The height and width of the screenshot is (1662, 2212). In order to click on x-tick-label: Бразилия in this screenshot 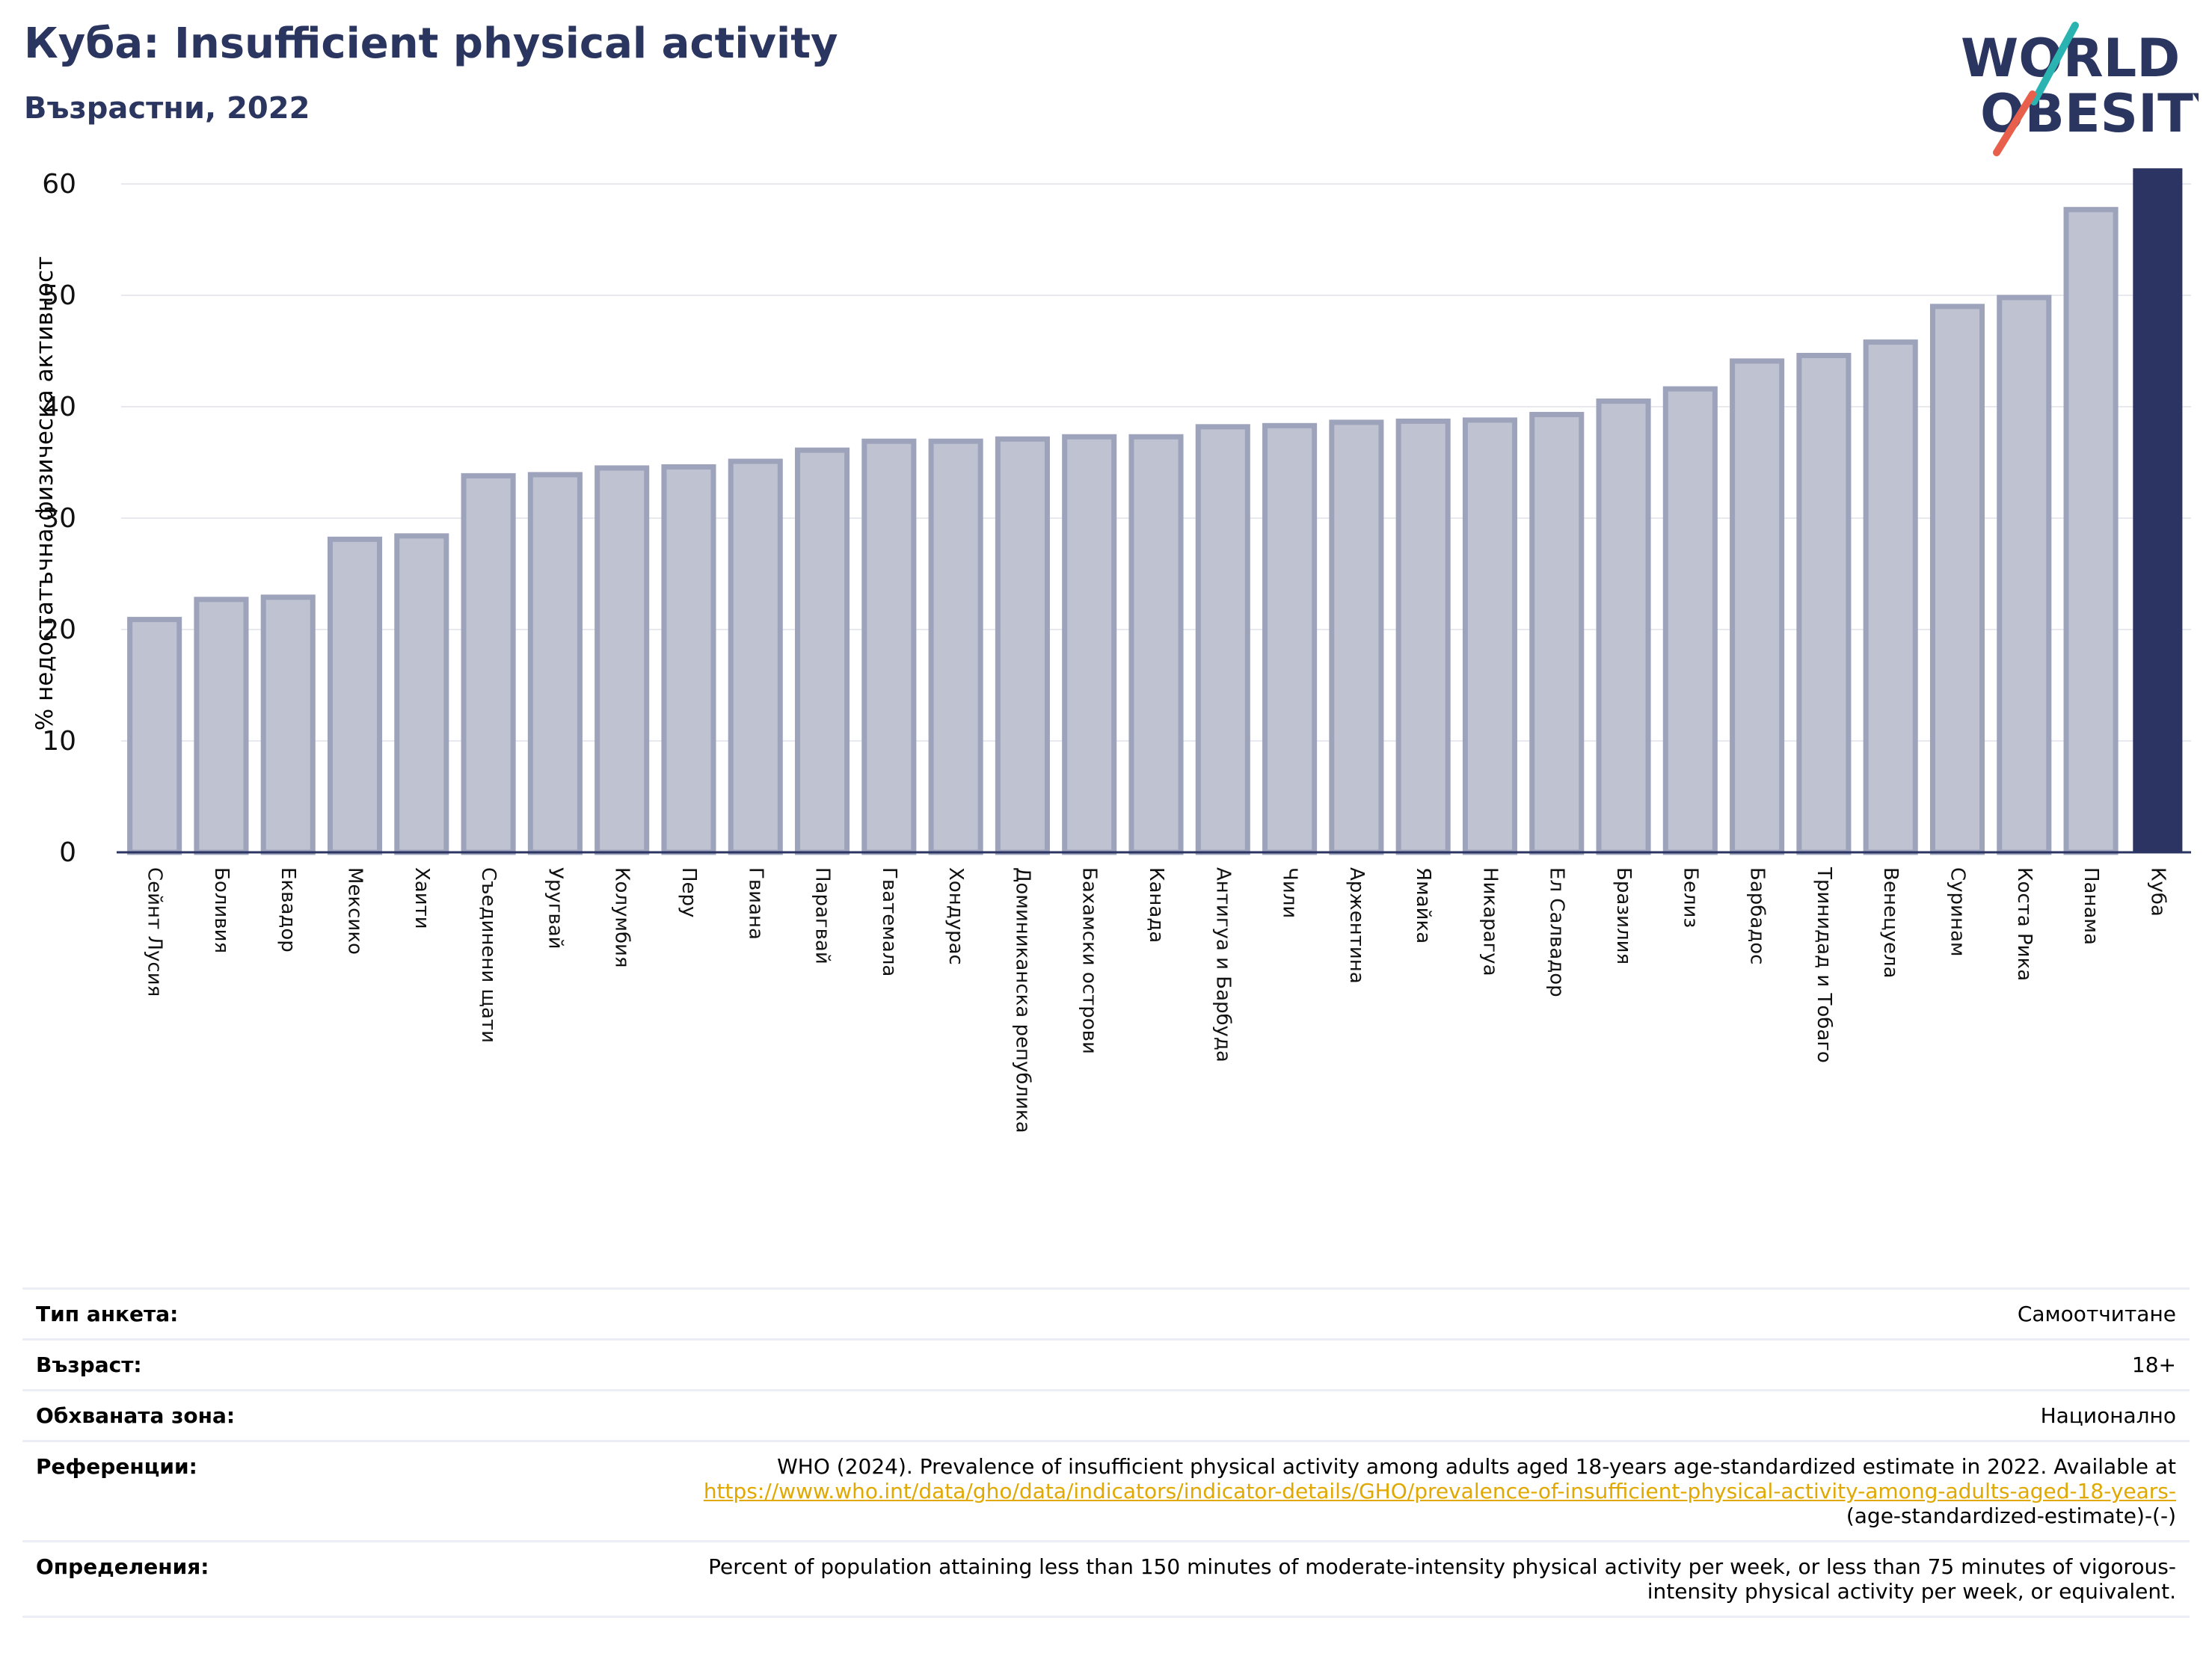, I will do `click(1623, 915)`.